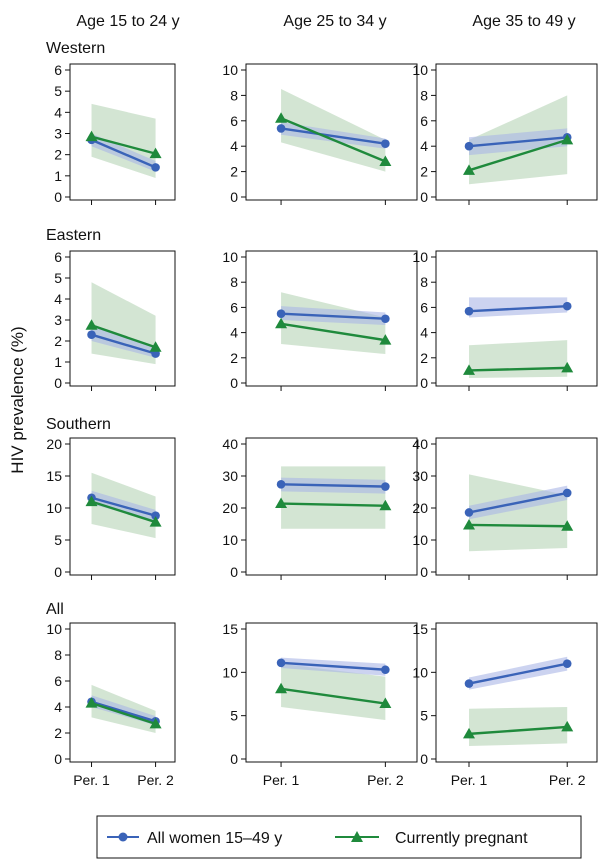  I want to click on panel-eastern-1-ytick-label: 0, so click(58, 383).